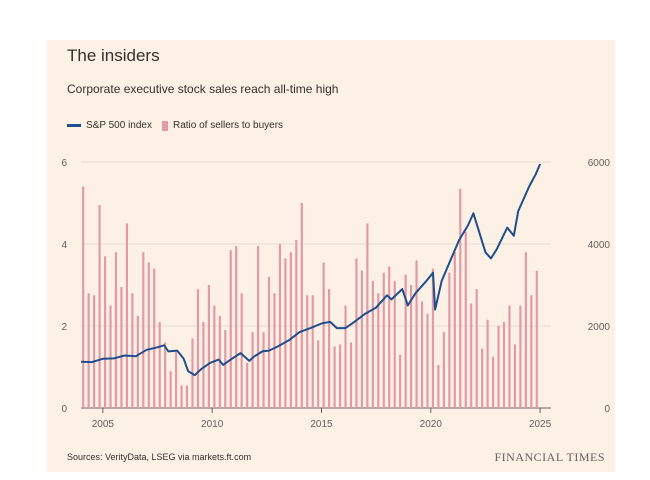 This screenshot has width=650, height=480. I want to click on y-right-tick-label: 6000, so click(599, 163).